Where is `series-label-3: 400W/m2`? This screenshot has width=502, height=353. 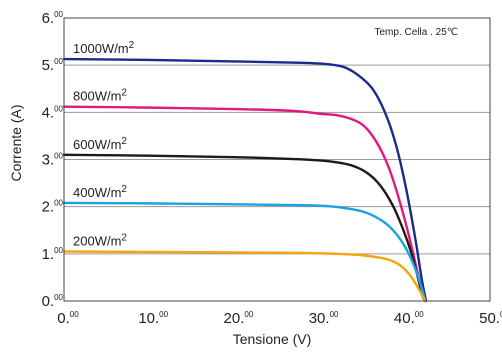 series-label-3: 400W/m2 is located at coordinates (100, 192).